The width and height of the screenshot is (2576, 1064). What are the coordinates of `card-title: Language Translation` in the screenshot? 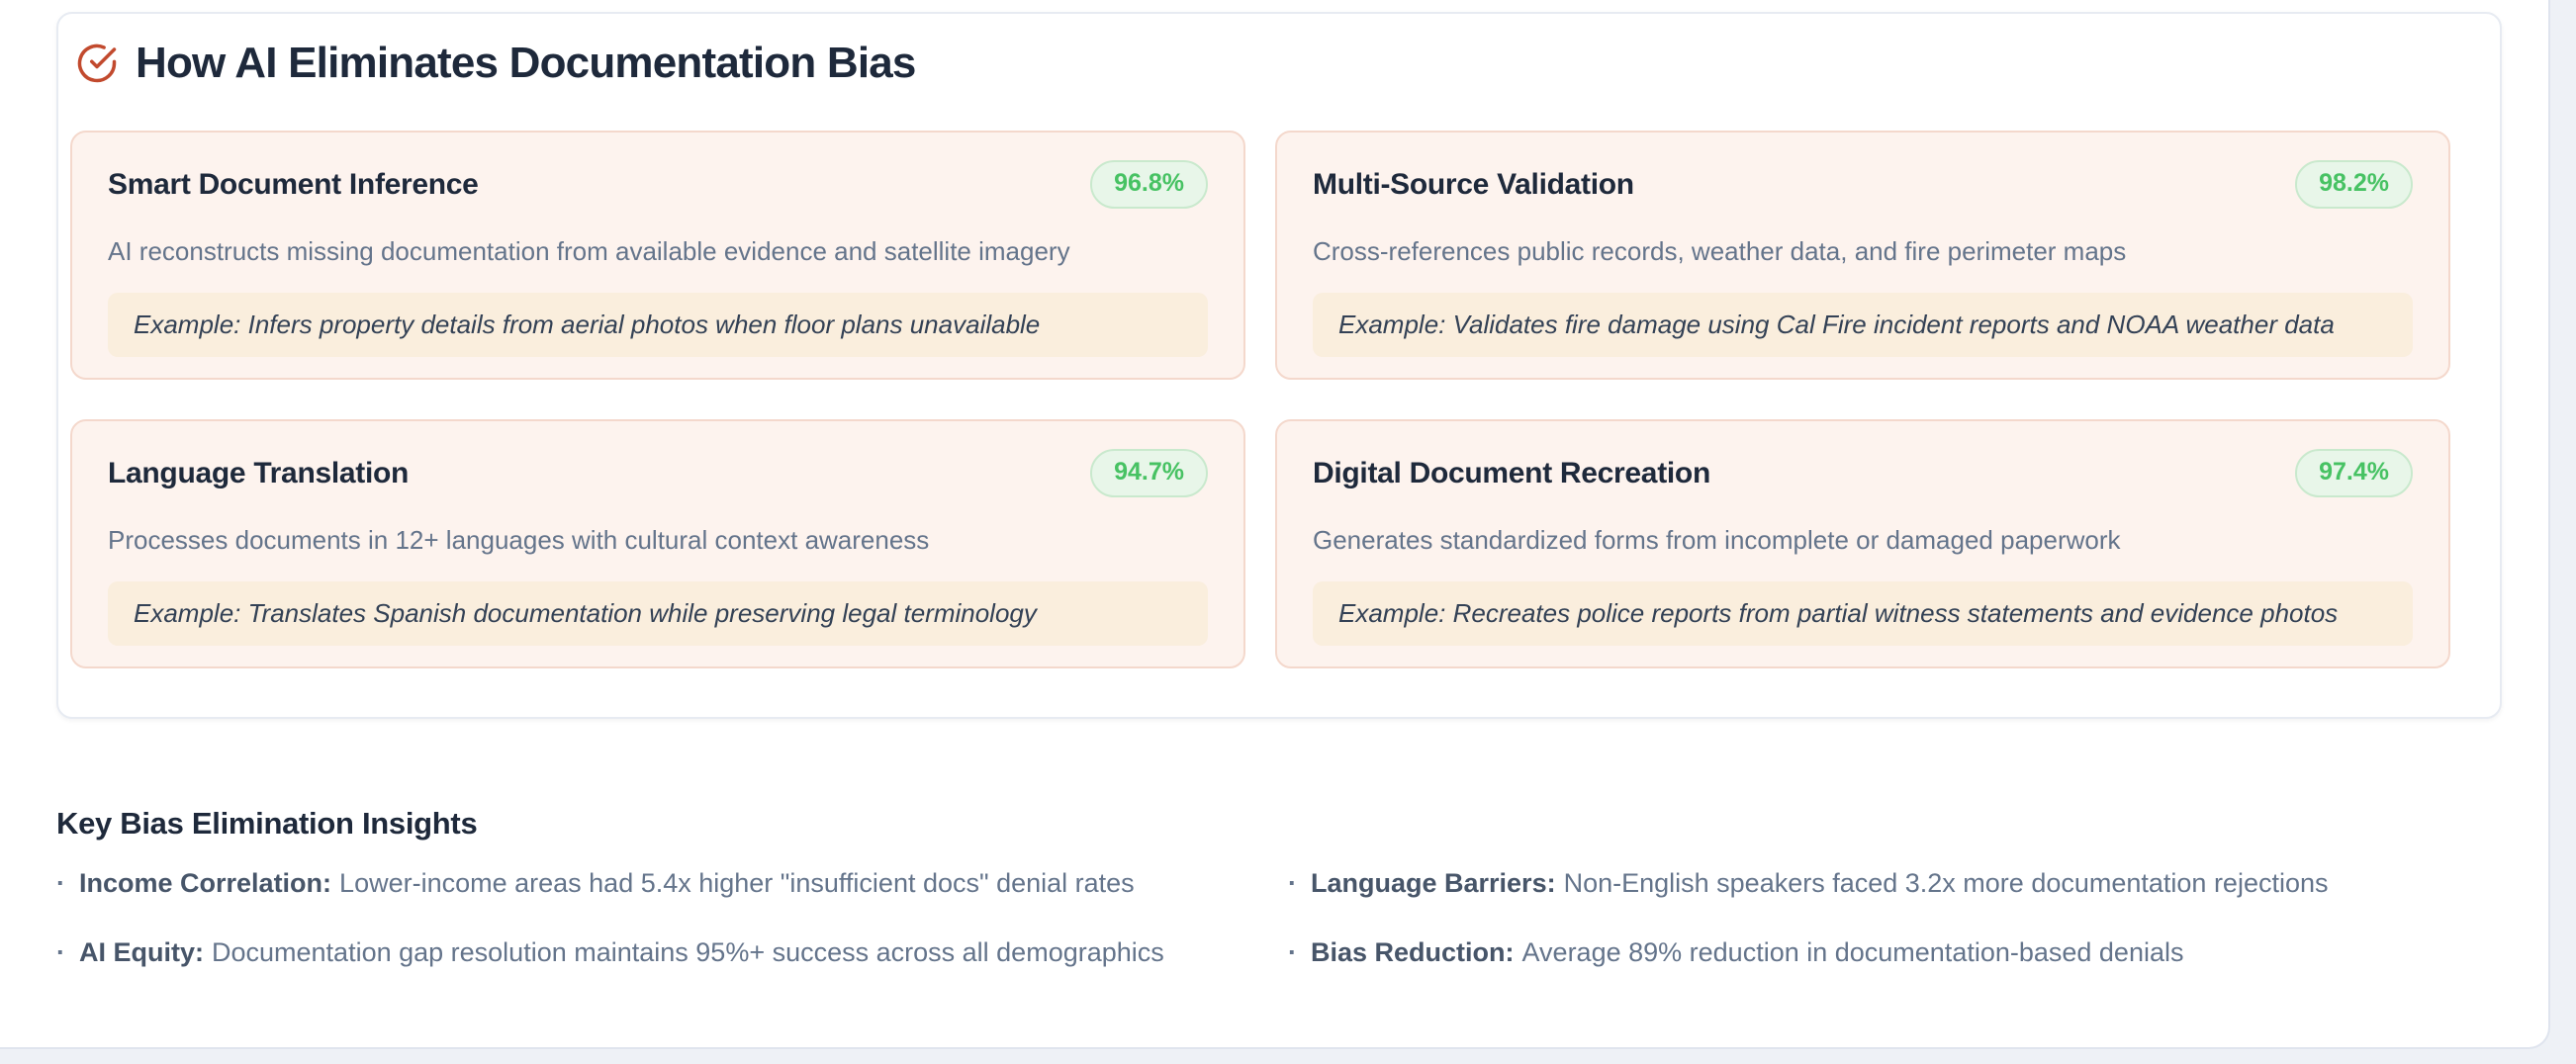 It's located at (259, 472).